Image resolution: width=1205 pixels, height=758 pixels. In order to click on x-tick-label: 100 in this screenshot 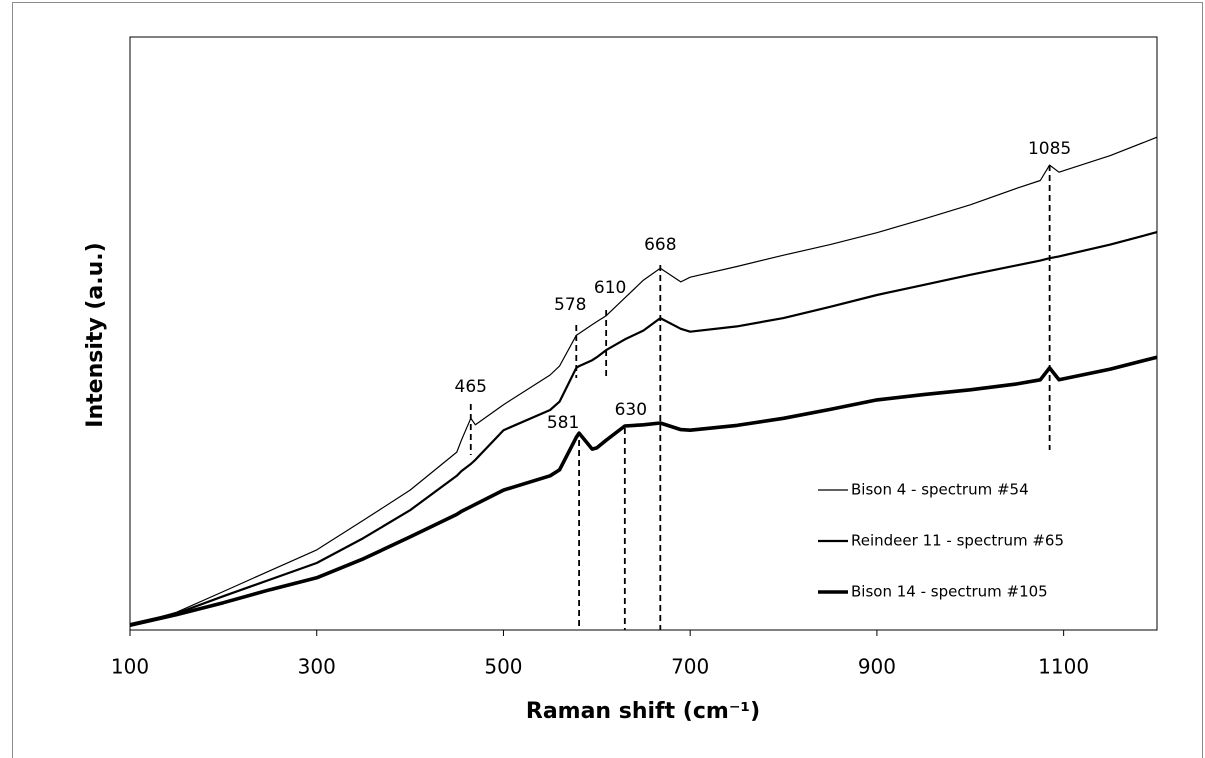, I will do `click(130, 667)`.